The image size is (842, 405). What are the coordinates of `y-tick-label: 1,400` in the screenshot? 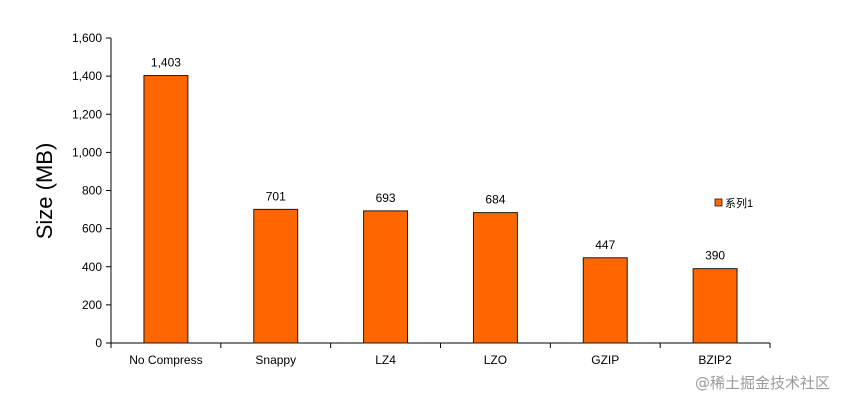 It's located at (87, 76).